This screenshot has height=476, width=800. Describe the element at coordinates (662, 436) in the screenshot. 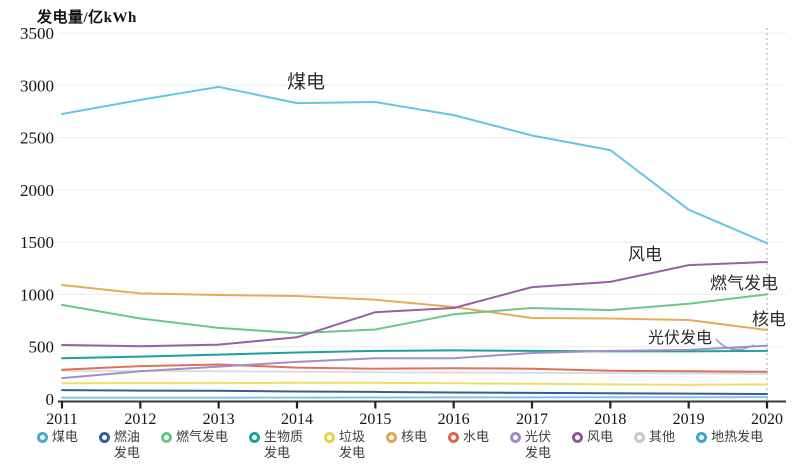

I see `legend-label-其他: 其他` at that location.